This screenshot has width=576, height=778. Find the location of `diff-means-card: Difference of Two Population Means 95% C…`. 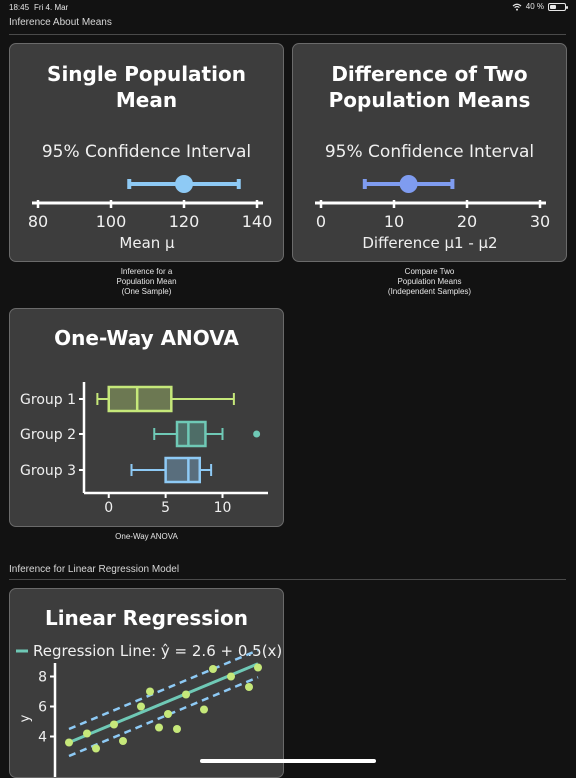

diff-means-card: Difference of Two Population Means 95% C… is located at coordinates (429, 152).